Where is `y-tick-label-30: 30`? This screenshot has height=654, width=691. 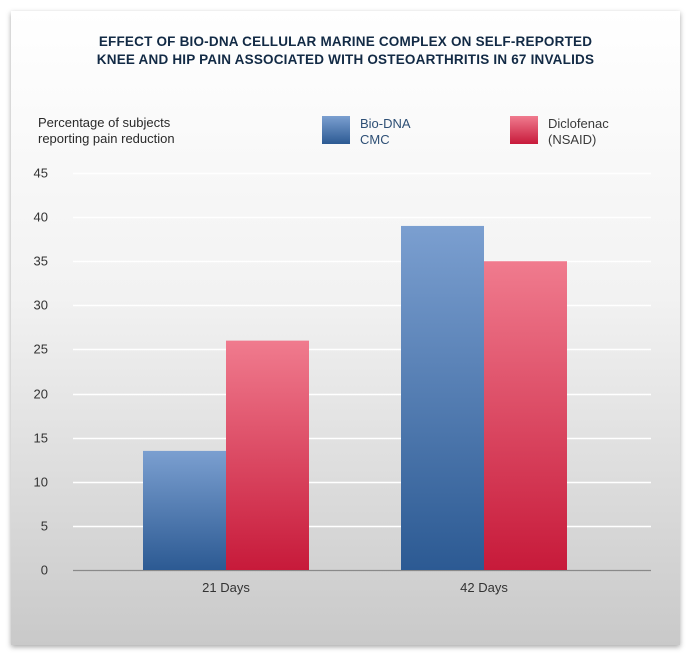
y-tick-label-30: 30 is located at coordinates (41, 305).